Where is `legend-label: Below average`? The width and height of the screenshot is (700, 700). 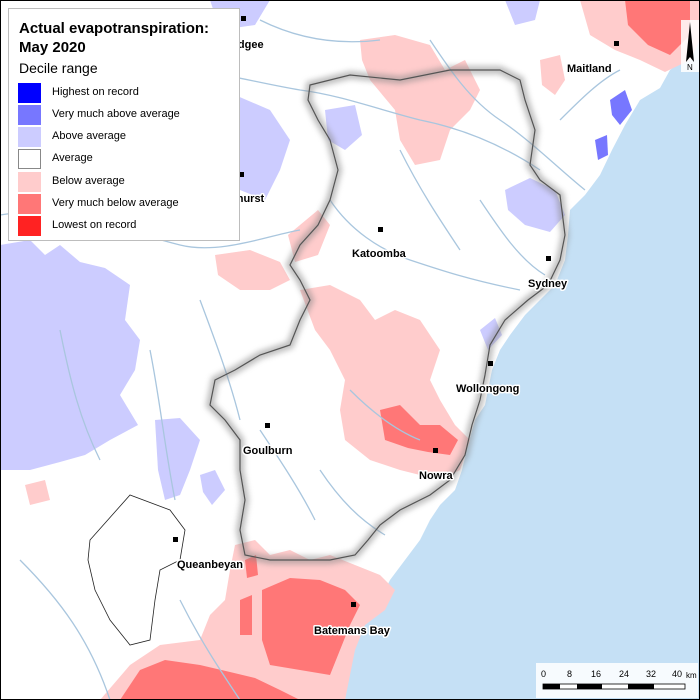
legend-label: Below average is located at coordinates (88, 181).